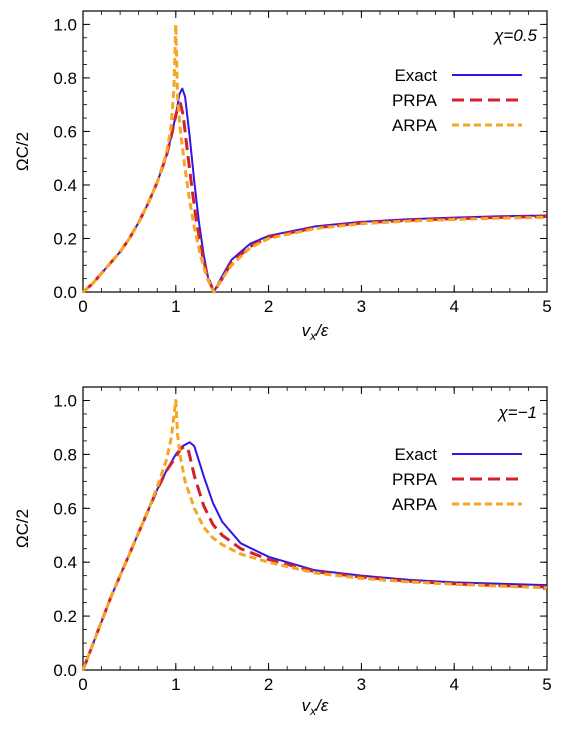  What do you see at coordinates (516, 412) in the screenshot?
I see `chi-annotation: χ=−1` at bounding box center [516, 412].